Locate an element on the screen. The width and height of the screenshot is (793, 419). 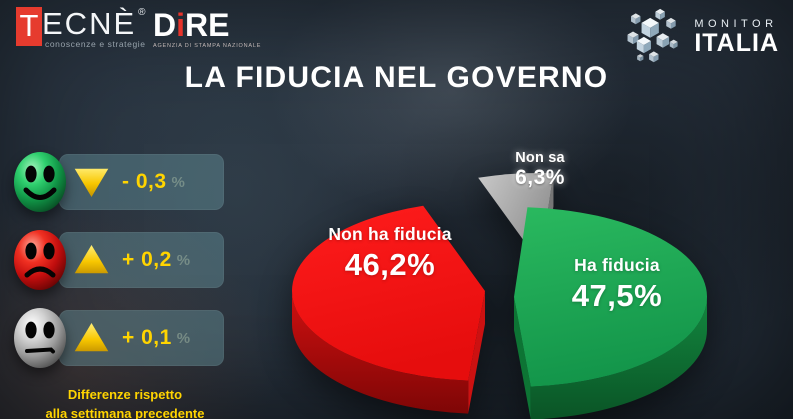
pie-slice-ha-fiducia is located at coordinates (611, 313).